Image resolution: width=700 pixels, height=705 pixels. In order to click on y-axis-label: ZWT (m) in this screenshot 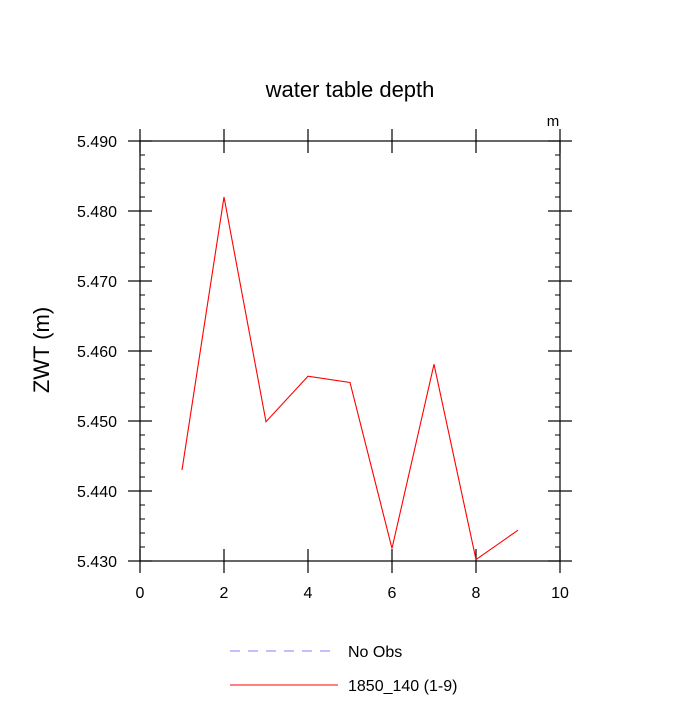, I will do `click(41, 350)`.